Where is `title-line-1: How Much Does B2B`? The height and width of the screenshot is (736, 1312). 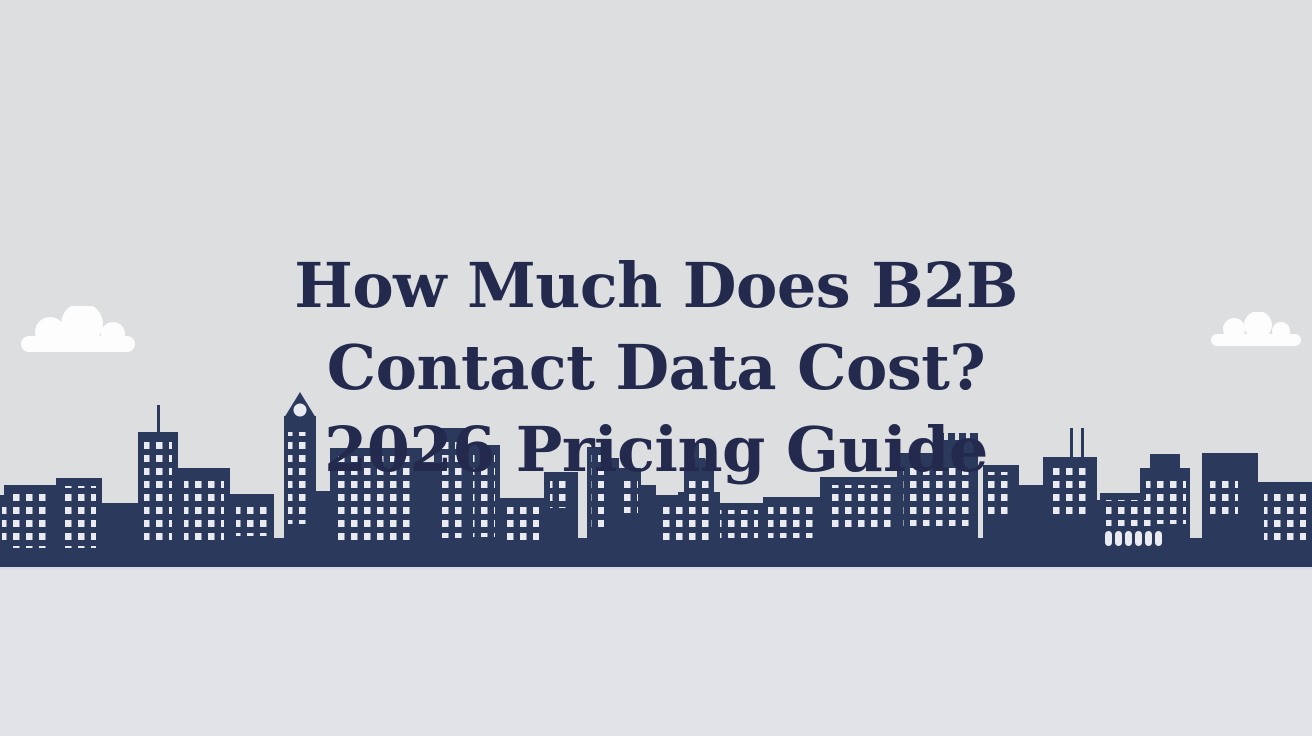
title-line-1: How Much Does B2B is located at coordinates (656, 285).